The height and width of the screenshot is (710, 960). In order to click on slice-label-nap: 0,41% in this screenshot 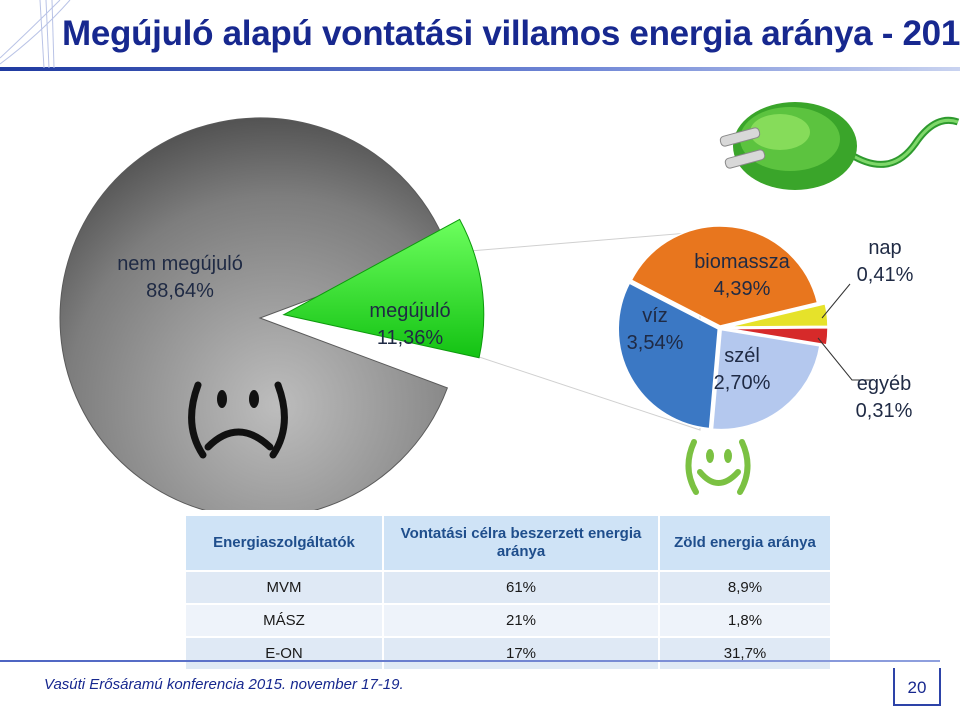, I will do `click(885, 275)`.